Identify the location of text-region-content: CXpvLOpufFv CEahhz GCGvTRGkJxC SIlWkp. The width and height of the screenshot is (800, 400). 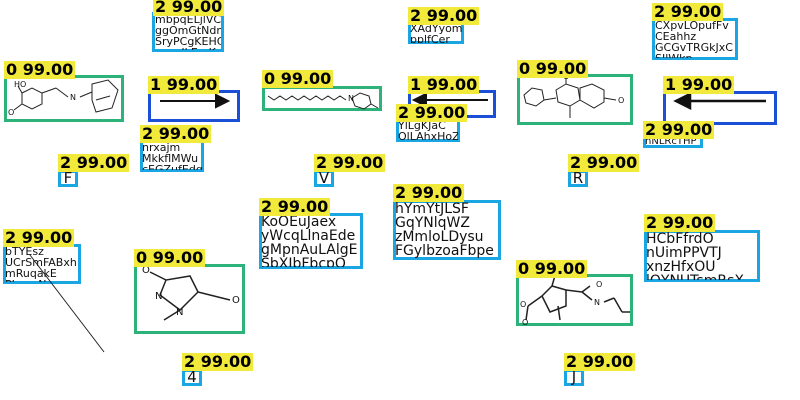
(694, 39).